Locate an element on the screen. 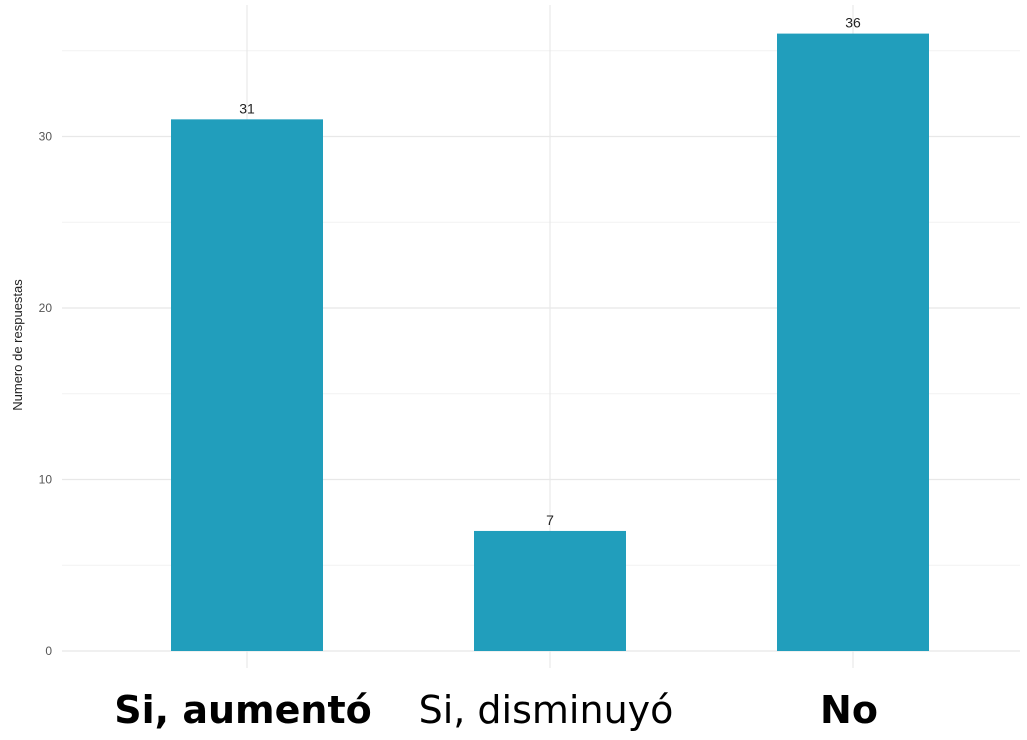 The image size is (1027, 740). y-tick-label: 10 is located at coordinates (46, 480).